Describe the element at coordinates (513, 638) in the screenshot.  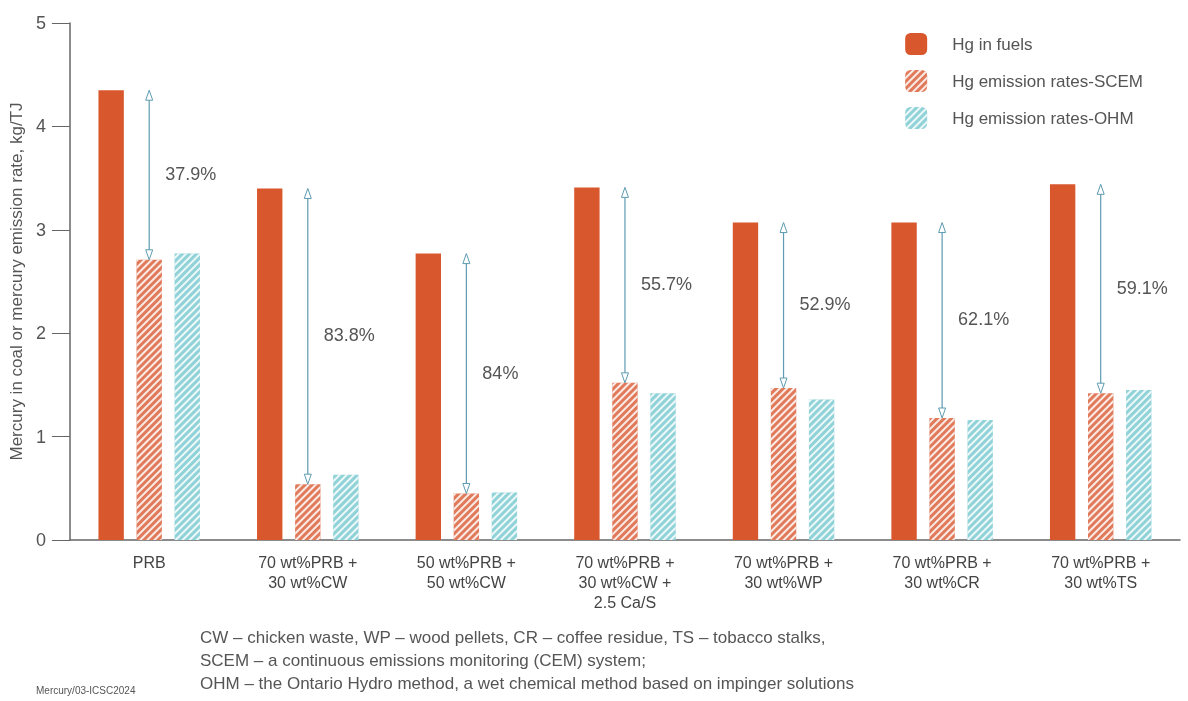
I see `text: CW – chicken waste, WP – wood pellets, CR – coffee residue, TS – tobacco stalks,` at that location.